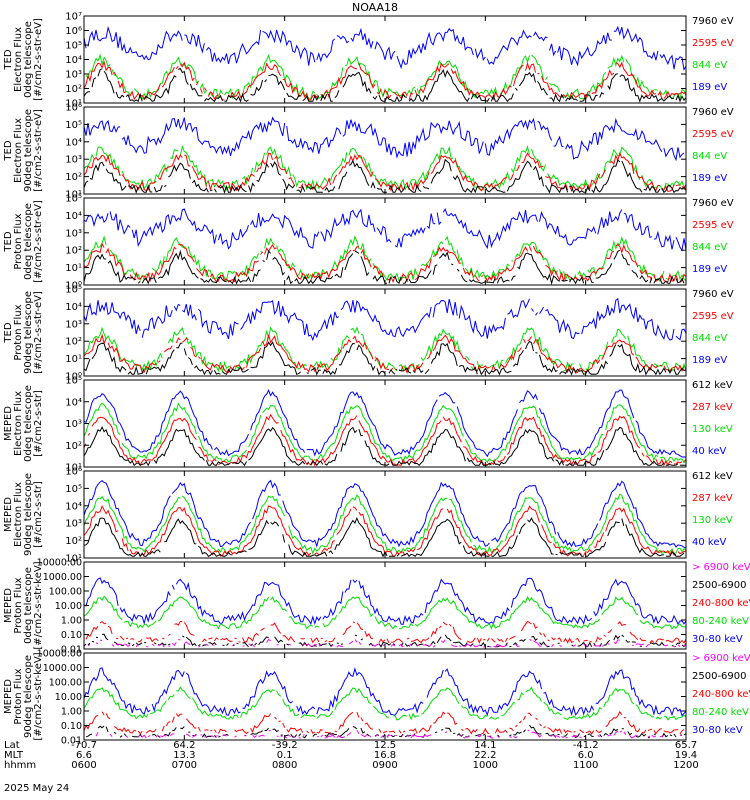 Image resolution: width=750 pixels, height=800 pixels. Describe the element at coordinates (184, 755) in the screenshot. I see `footer-mlt-value: 13.3` at that location.